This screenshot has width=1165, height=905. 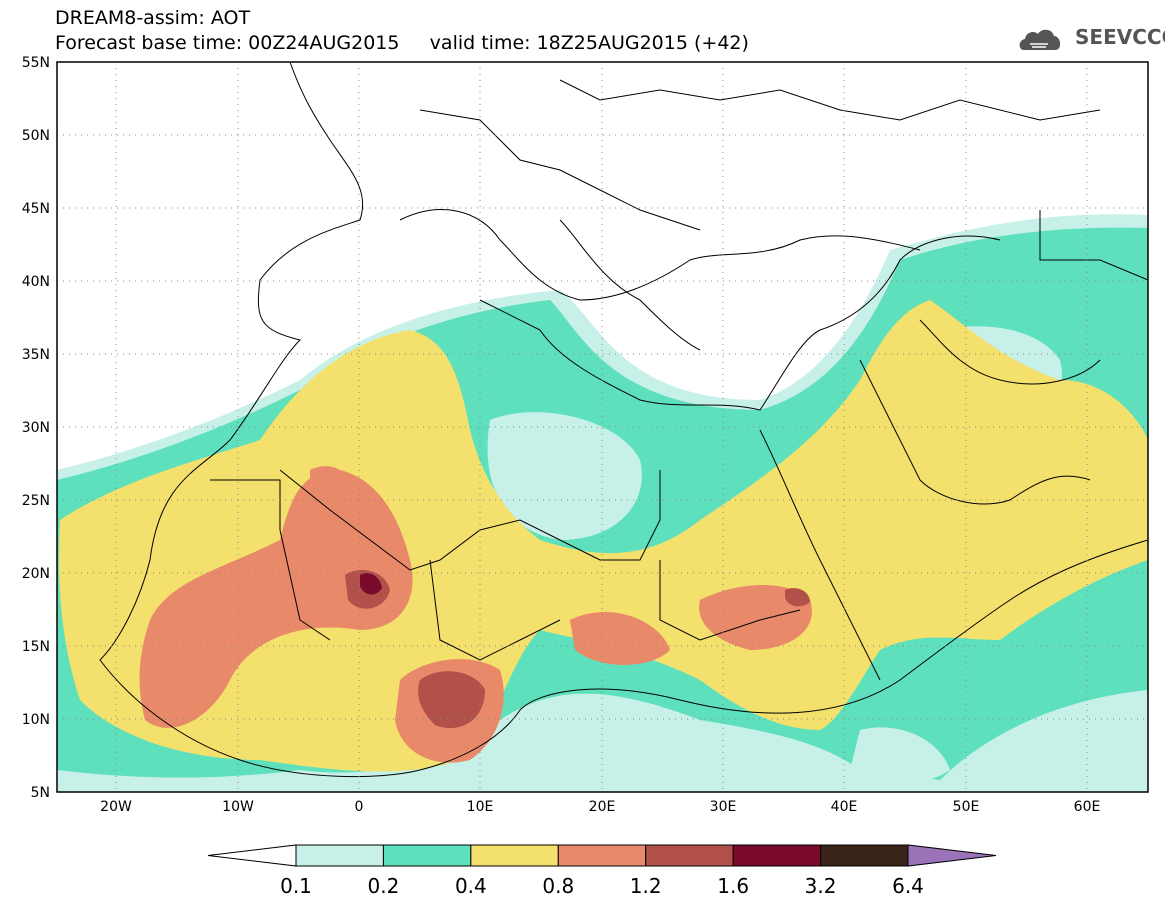 What do you see at coordinates (36, 647) in the screenshot?
I see `lat-label: 15N` at bounding box center [36, 647].